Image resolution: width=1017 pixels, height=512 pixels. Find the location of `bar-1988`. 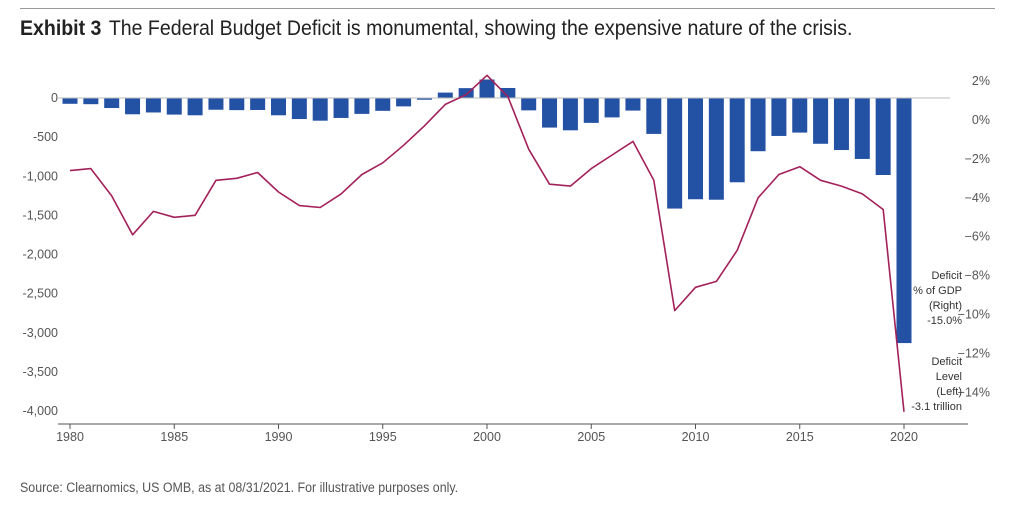

bar-1988 is located at coordinates (237, 104).